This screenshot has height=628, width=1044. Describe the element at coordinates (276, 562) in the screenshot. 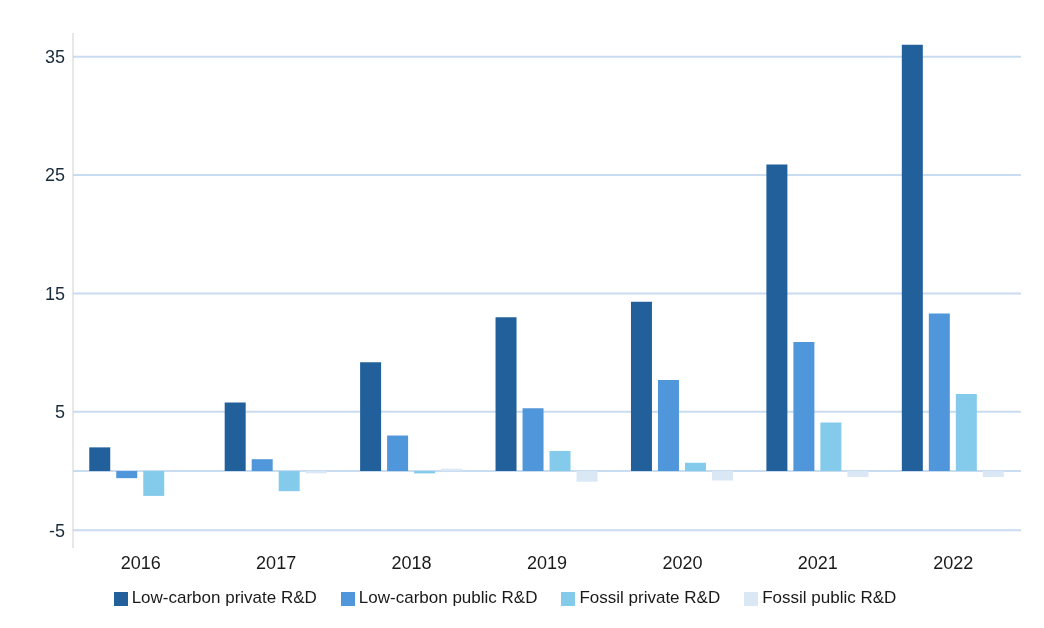

I see `x-tick-label: 2017` at that location.